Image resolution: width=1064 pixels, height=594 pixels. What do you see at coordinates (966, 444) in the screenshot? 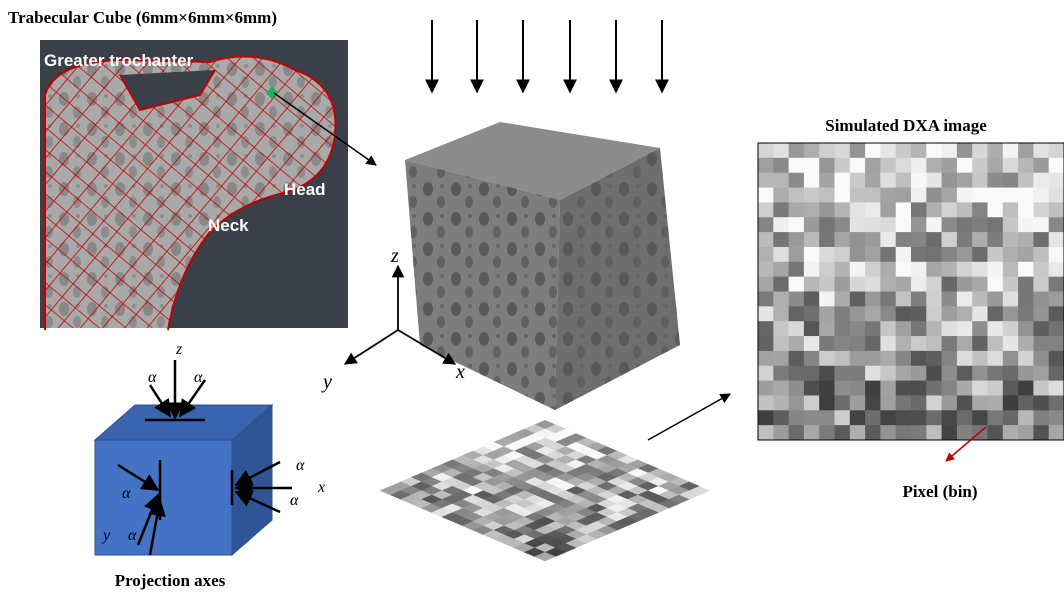
I see `pixel-arrow` at bounding box center [966, 444].